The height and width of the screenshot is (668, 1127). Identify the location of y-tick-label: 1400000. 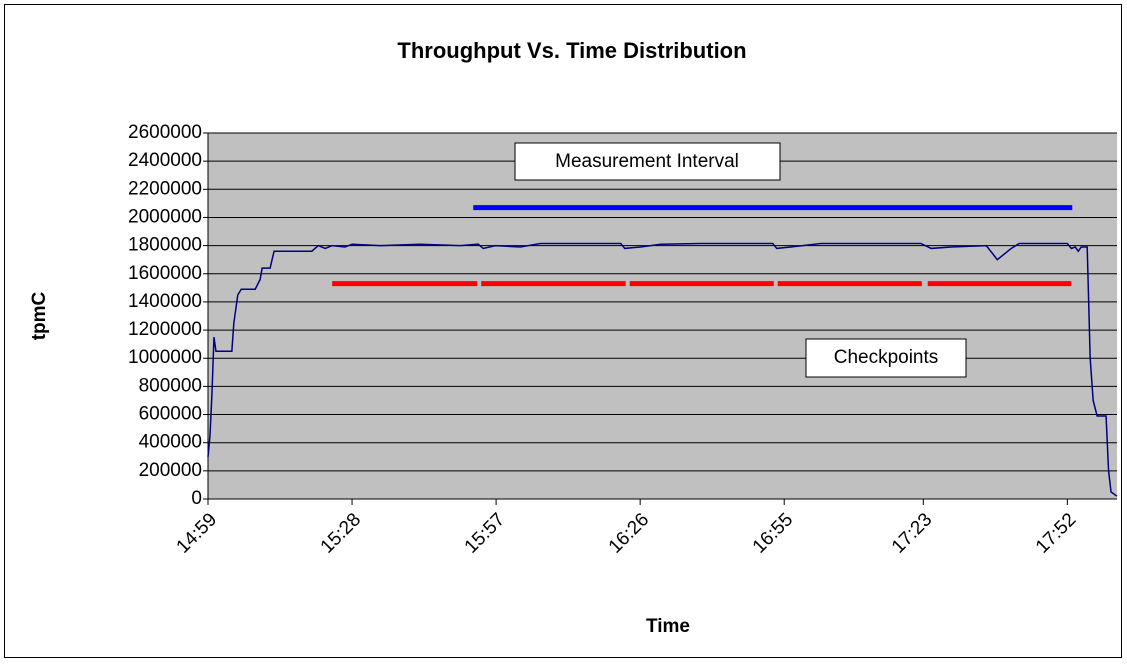
(165, 301).